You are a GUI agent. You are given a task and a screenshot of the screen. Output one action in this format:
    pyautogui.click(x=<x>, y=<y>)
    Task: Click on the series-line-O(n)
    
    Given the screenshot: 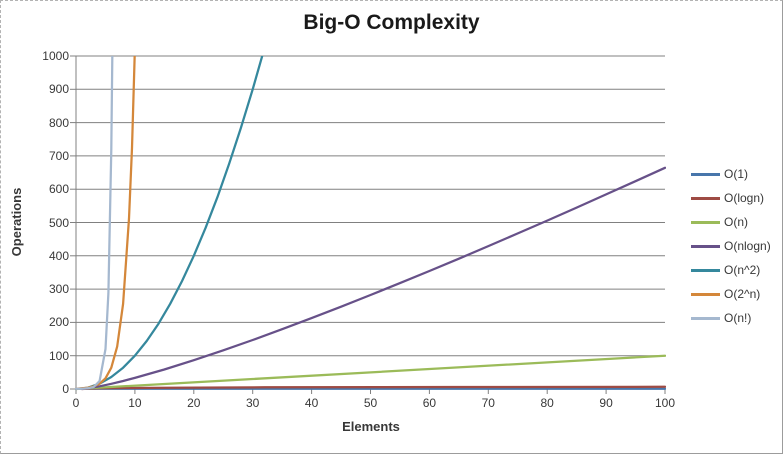 What is the action you would take?
    pyautogui.click(x=370, y=372)
    